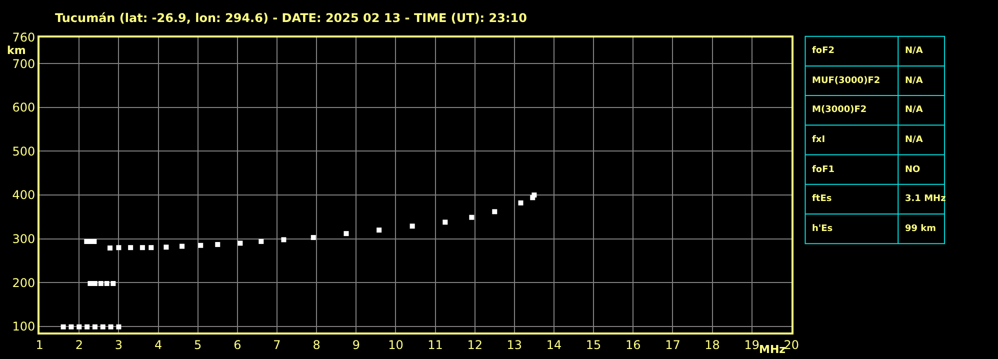 The width and height of the screenshot is (998, 359). I want to click on y-tick-label: 200, so click(24, 283).